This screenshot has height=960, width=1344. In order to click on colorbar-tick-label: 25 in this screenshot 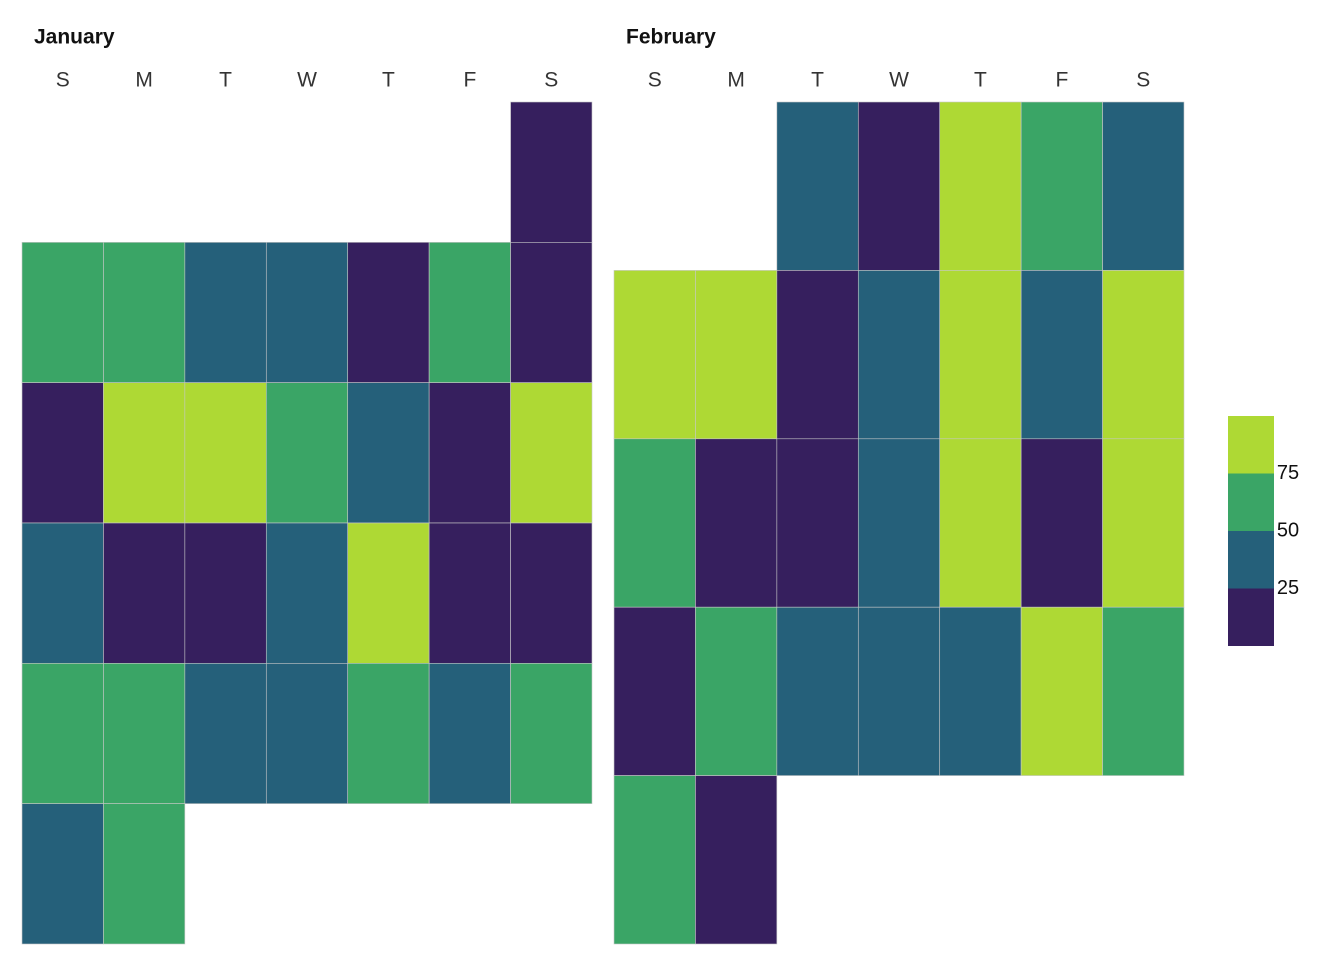, I will do `click(1288, 588)`.